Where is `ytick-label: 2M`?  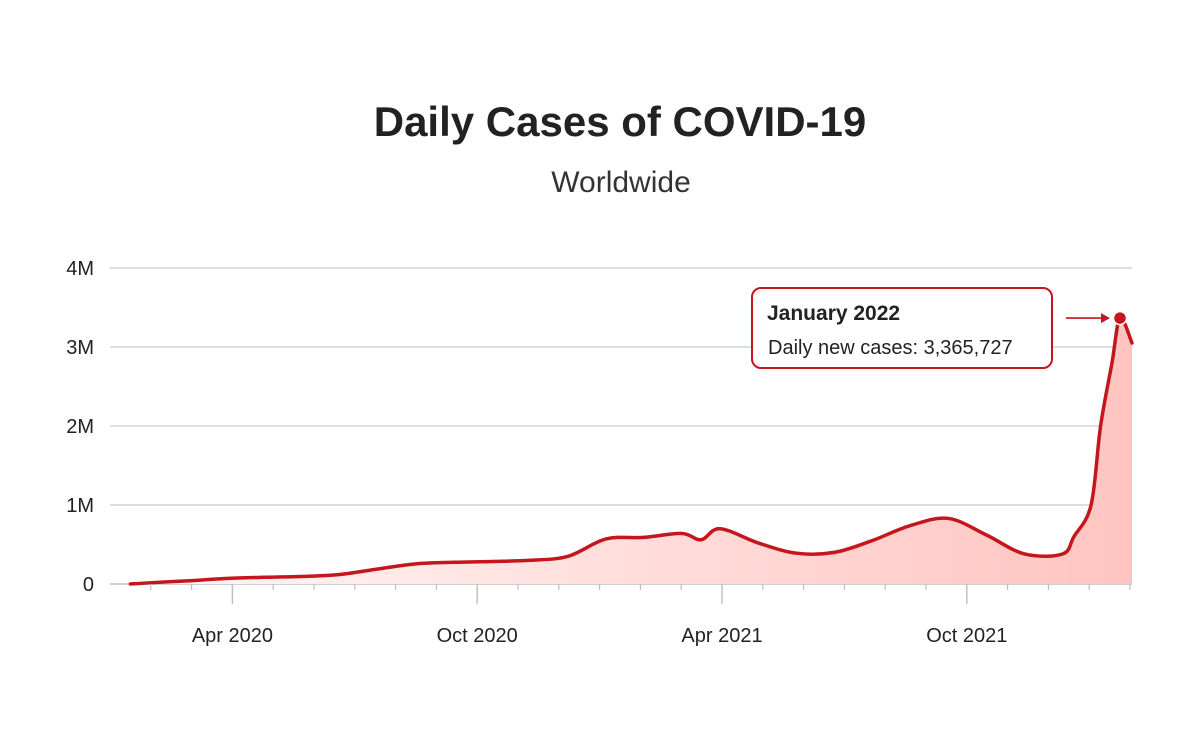
ytick-label: 2M is located at coordinates (80, 427).